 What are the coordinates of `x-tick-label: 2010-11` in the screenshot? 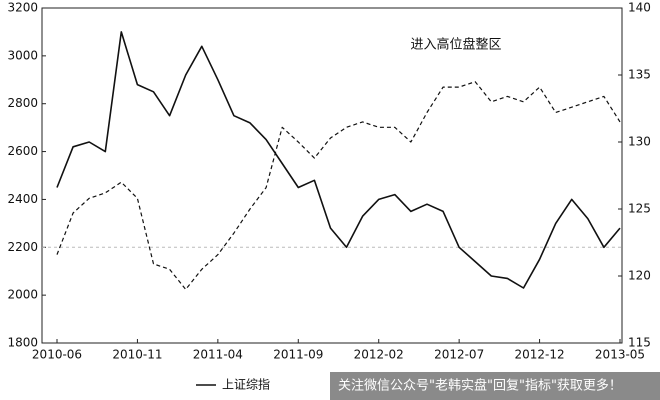 It's located at (137, 355).